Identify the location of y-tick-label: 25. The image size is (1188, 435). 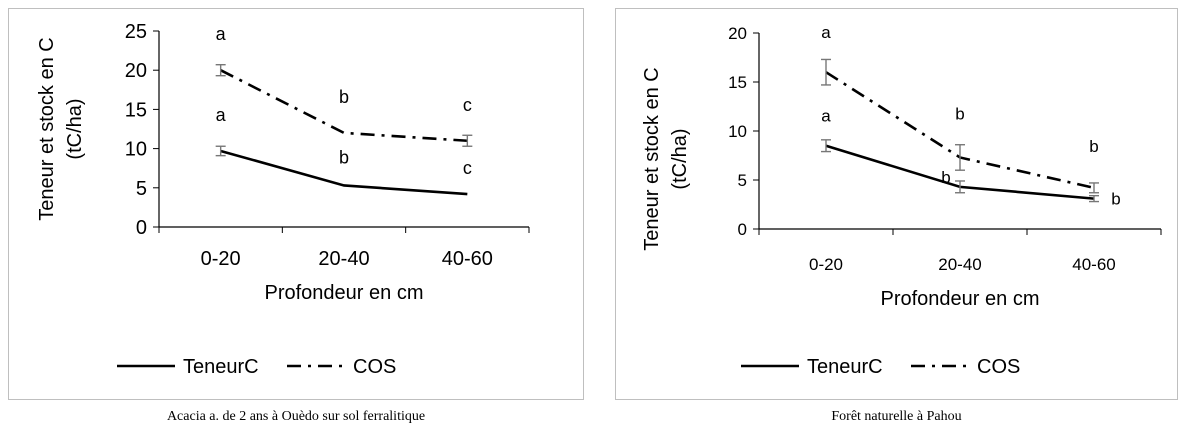
(136, 32).